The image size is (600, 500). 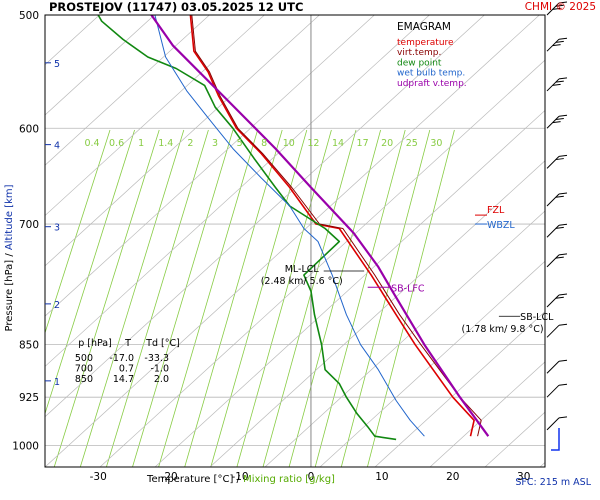 I want to click on table-cell: -33.3, so click(x=156, y=358).